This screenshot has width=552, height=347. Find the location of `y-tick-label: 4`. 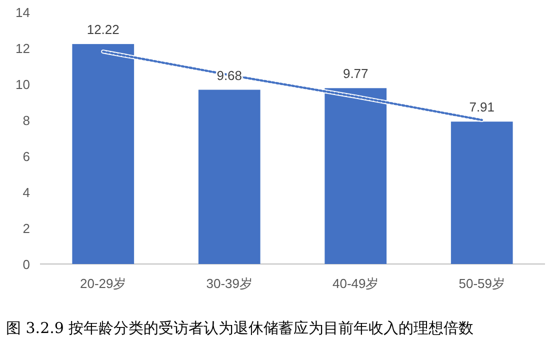

y-tick-label: 4 is located at coordinates (26, 192).